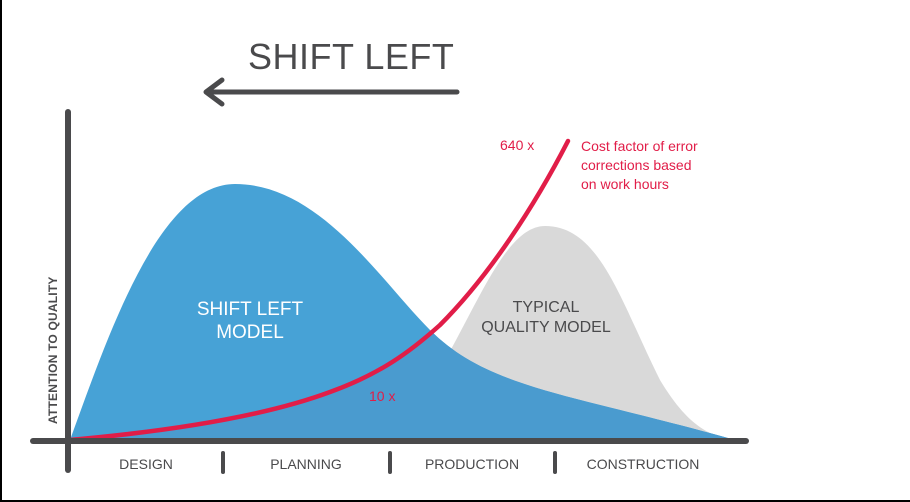  Describe the element at coordinates (546, 317) in the screenshot. I see `typical-quality-model-label: TYPICAL QUALITY MODEL` at that location.